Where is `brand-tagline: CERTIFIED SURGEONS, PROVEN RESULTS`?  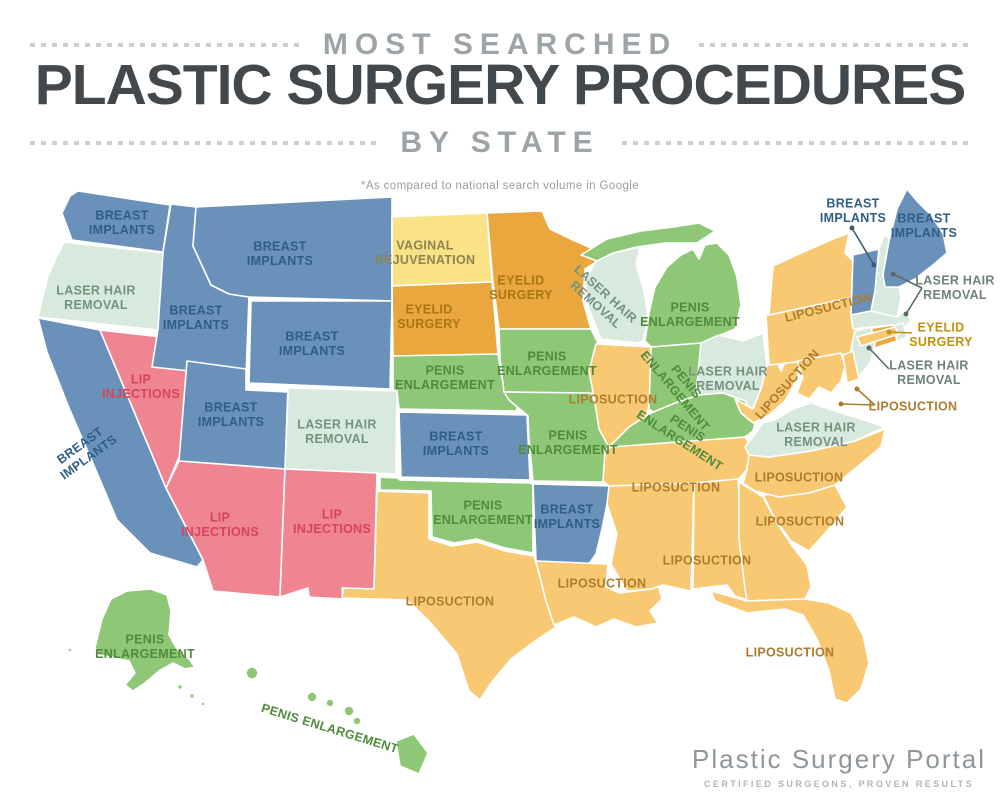
brand-tagline: CERTIFIED SURGEONS, PROVEN RESULTS is located at coordinates (839, 784).